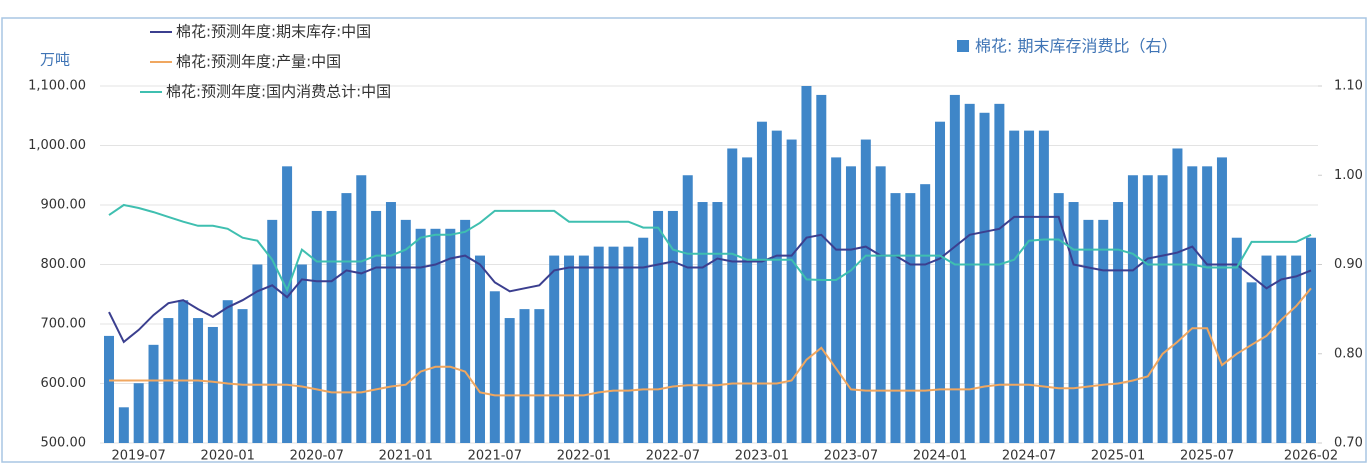 The image size is (1368, 464). What do you see at coordinates (1029, 456) in the screenshot?
I see `x-tick-label: 2024-07` at bounding box center [1029, 456].